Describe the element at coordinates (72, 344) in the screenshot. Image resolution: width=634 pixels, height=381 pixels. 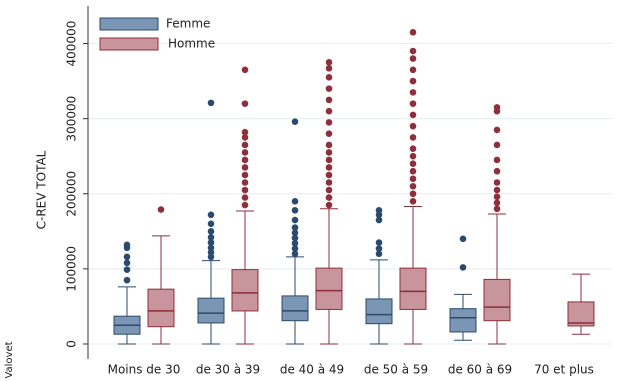
I see `y-tick-label: 0` at that location.